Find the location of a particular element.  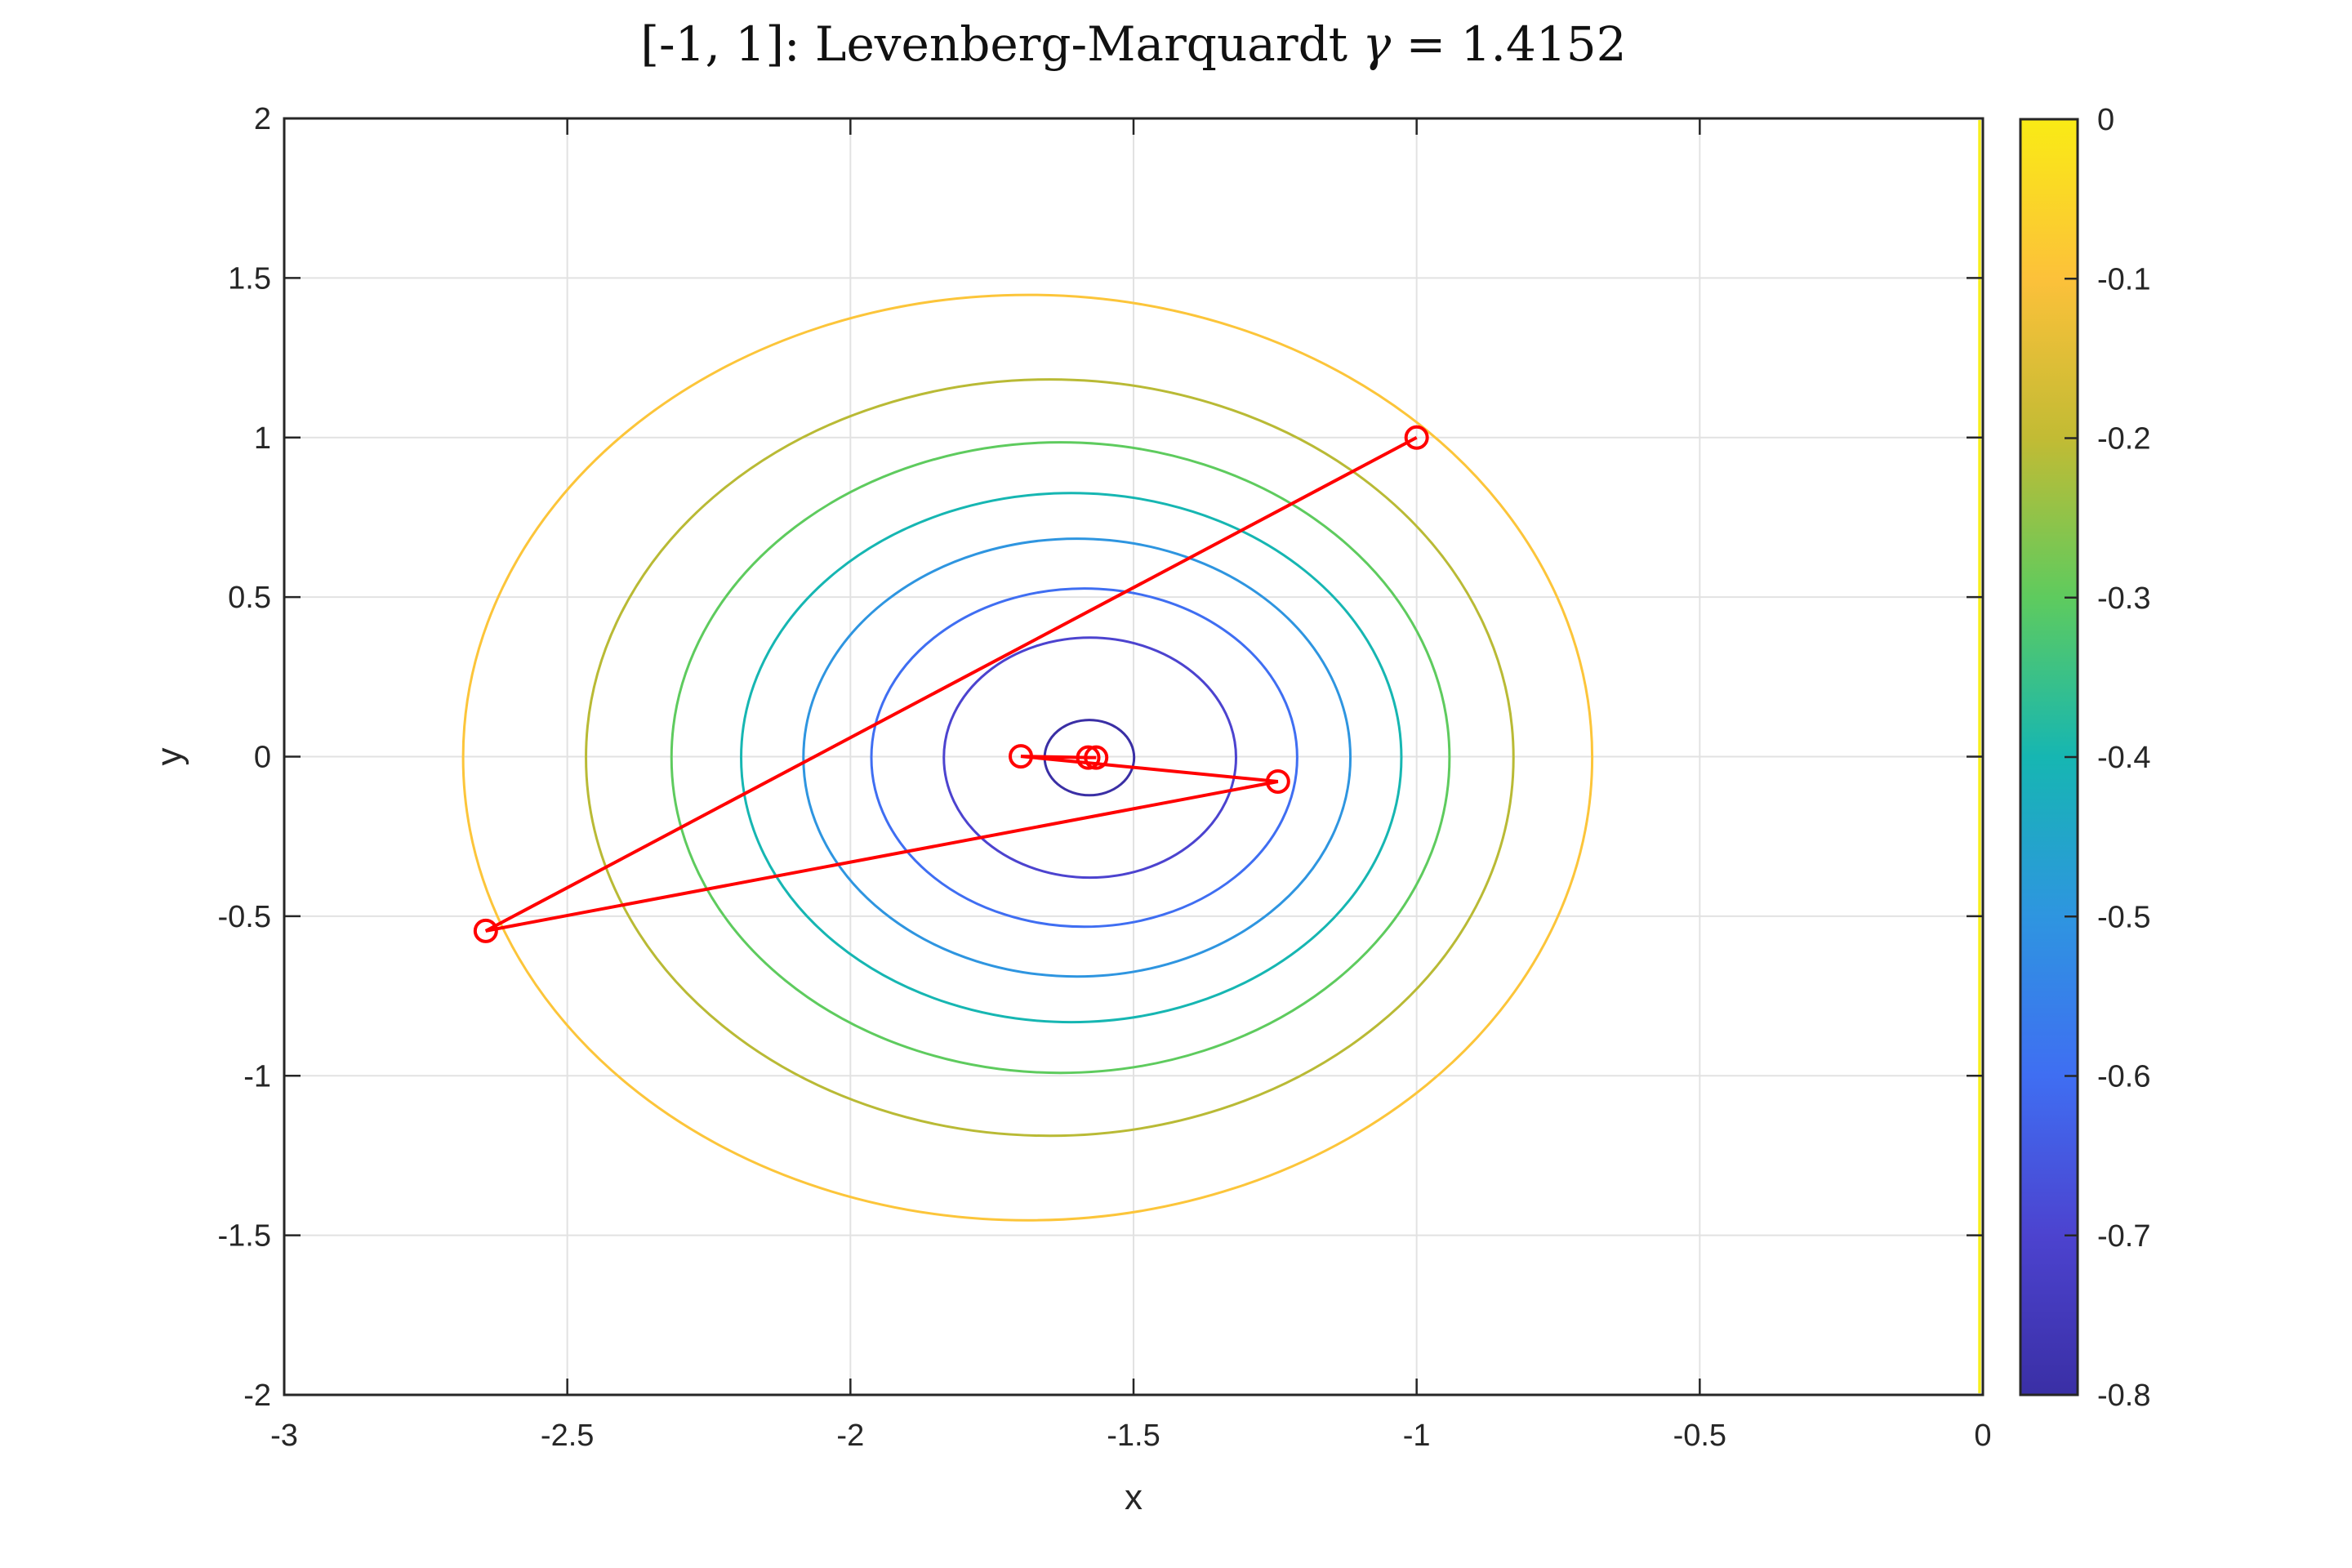

title-text: [-1, 1]: Levenberg-Marquardt is located at coordinates (1001, 44).